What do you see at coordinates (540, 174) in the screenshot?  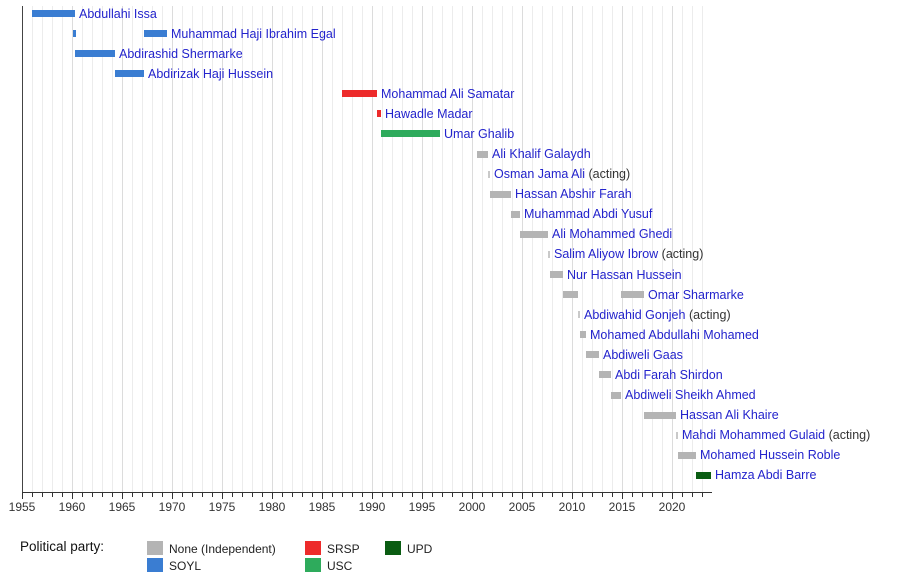 I see `pm-name-osman-jama-ali: Osman Jama Ali` at bounding box center [540, 174].